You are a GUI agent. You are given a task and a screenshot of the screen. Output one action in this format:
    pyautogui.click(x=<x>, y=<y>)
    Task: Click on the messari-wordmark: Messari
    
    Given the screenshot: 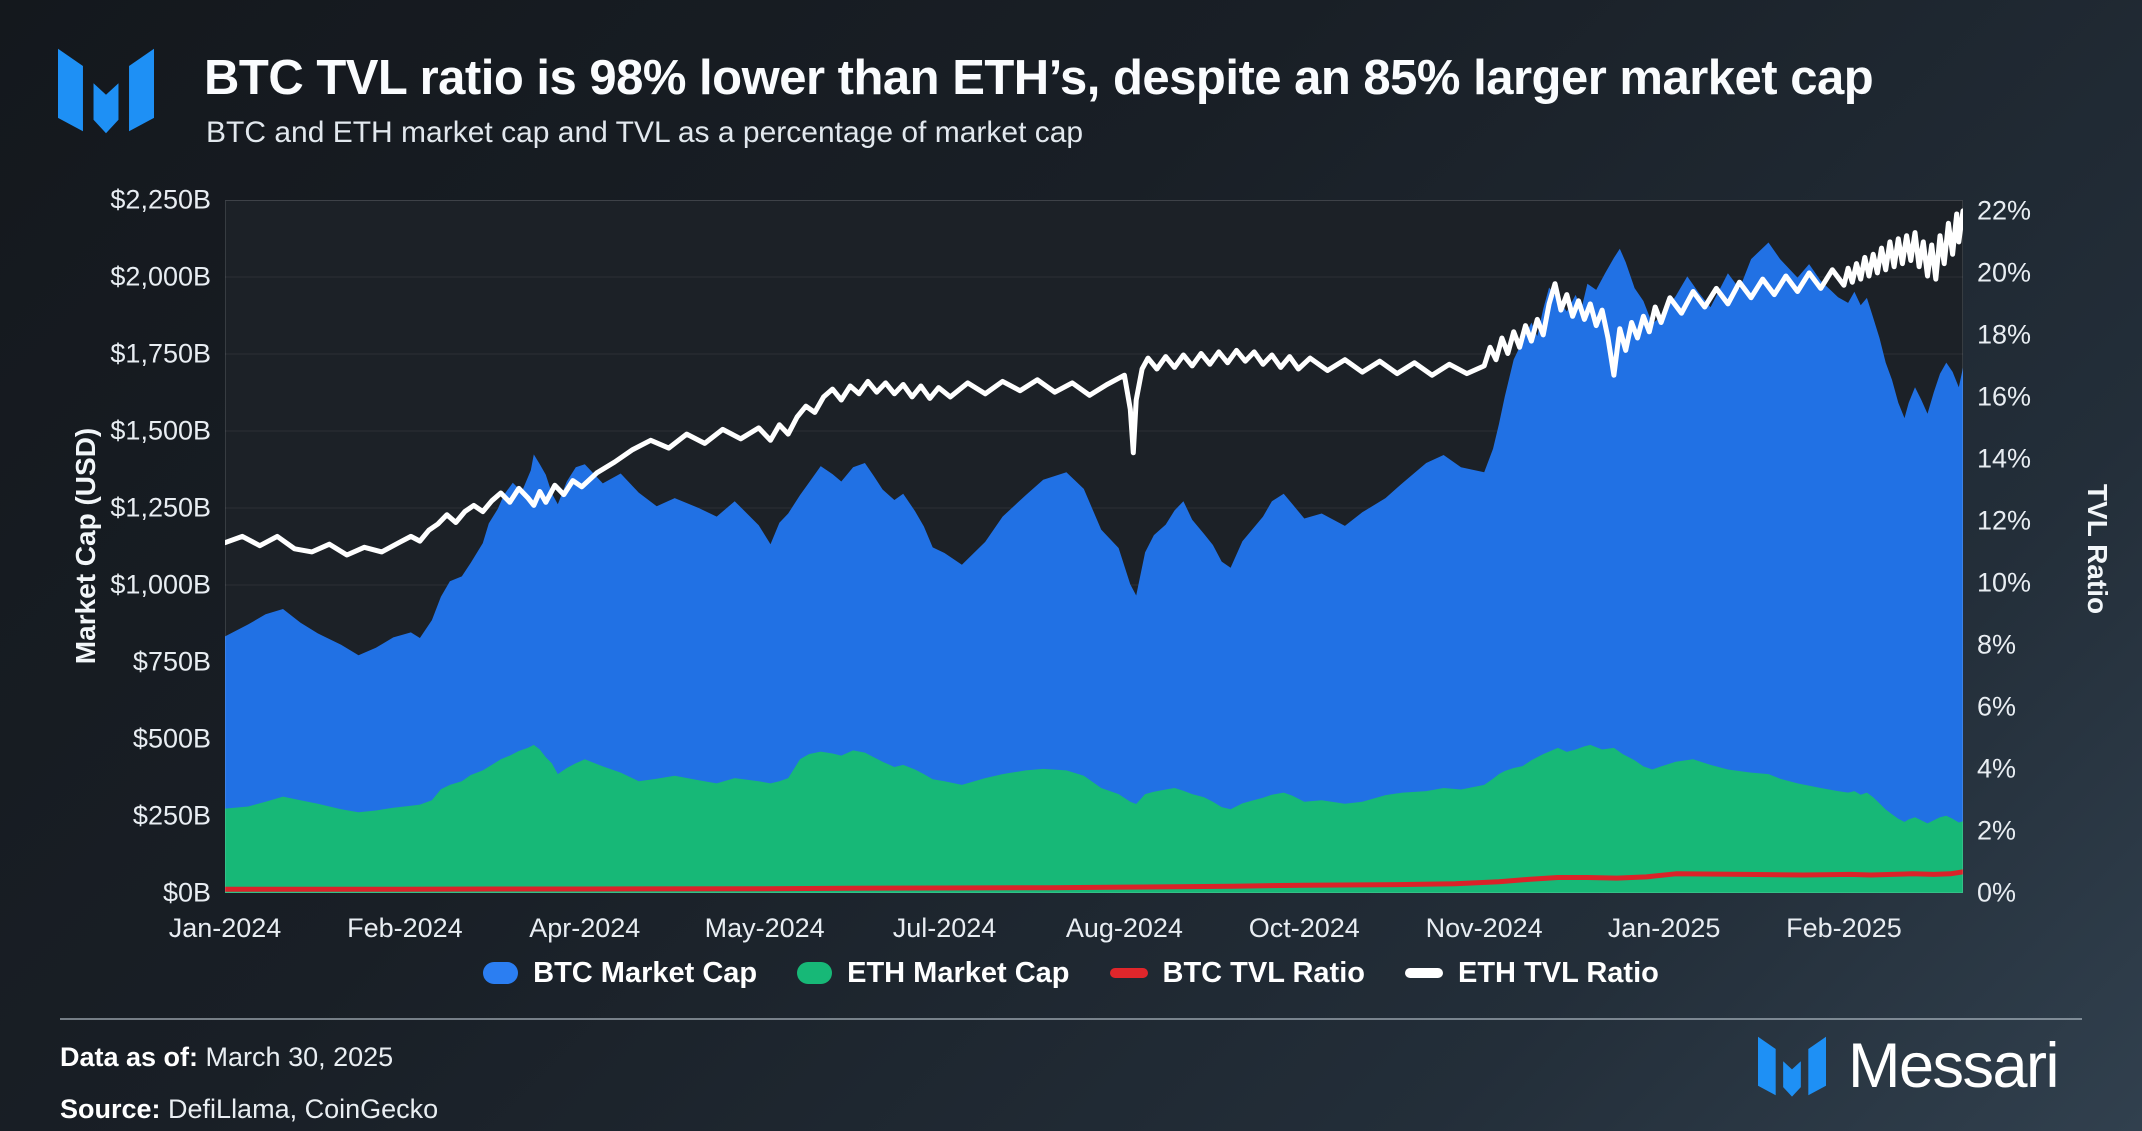 What is the action you would take?
    pyautogui.click(x=1909, y=1066)
    